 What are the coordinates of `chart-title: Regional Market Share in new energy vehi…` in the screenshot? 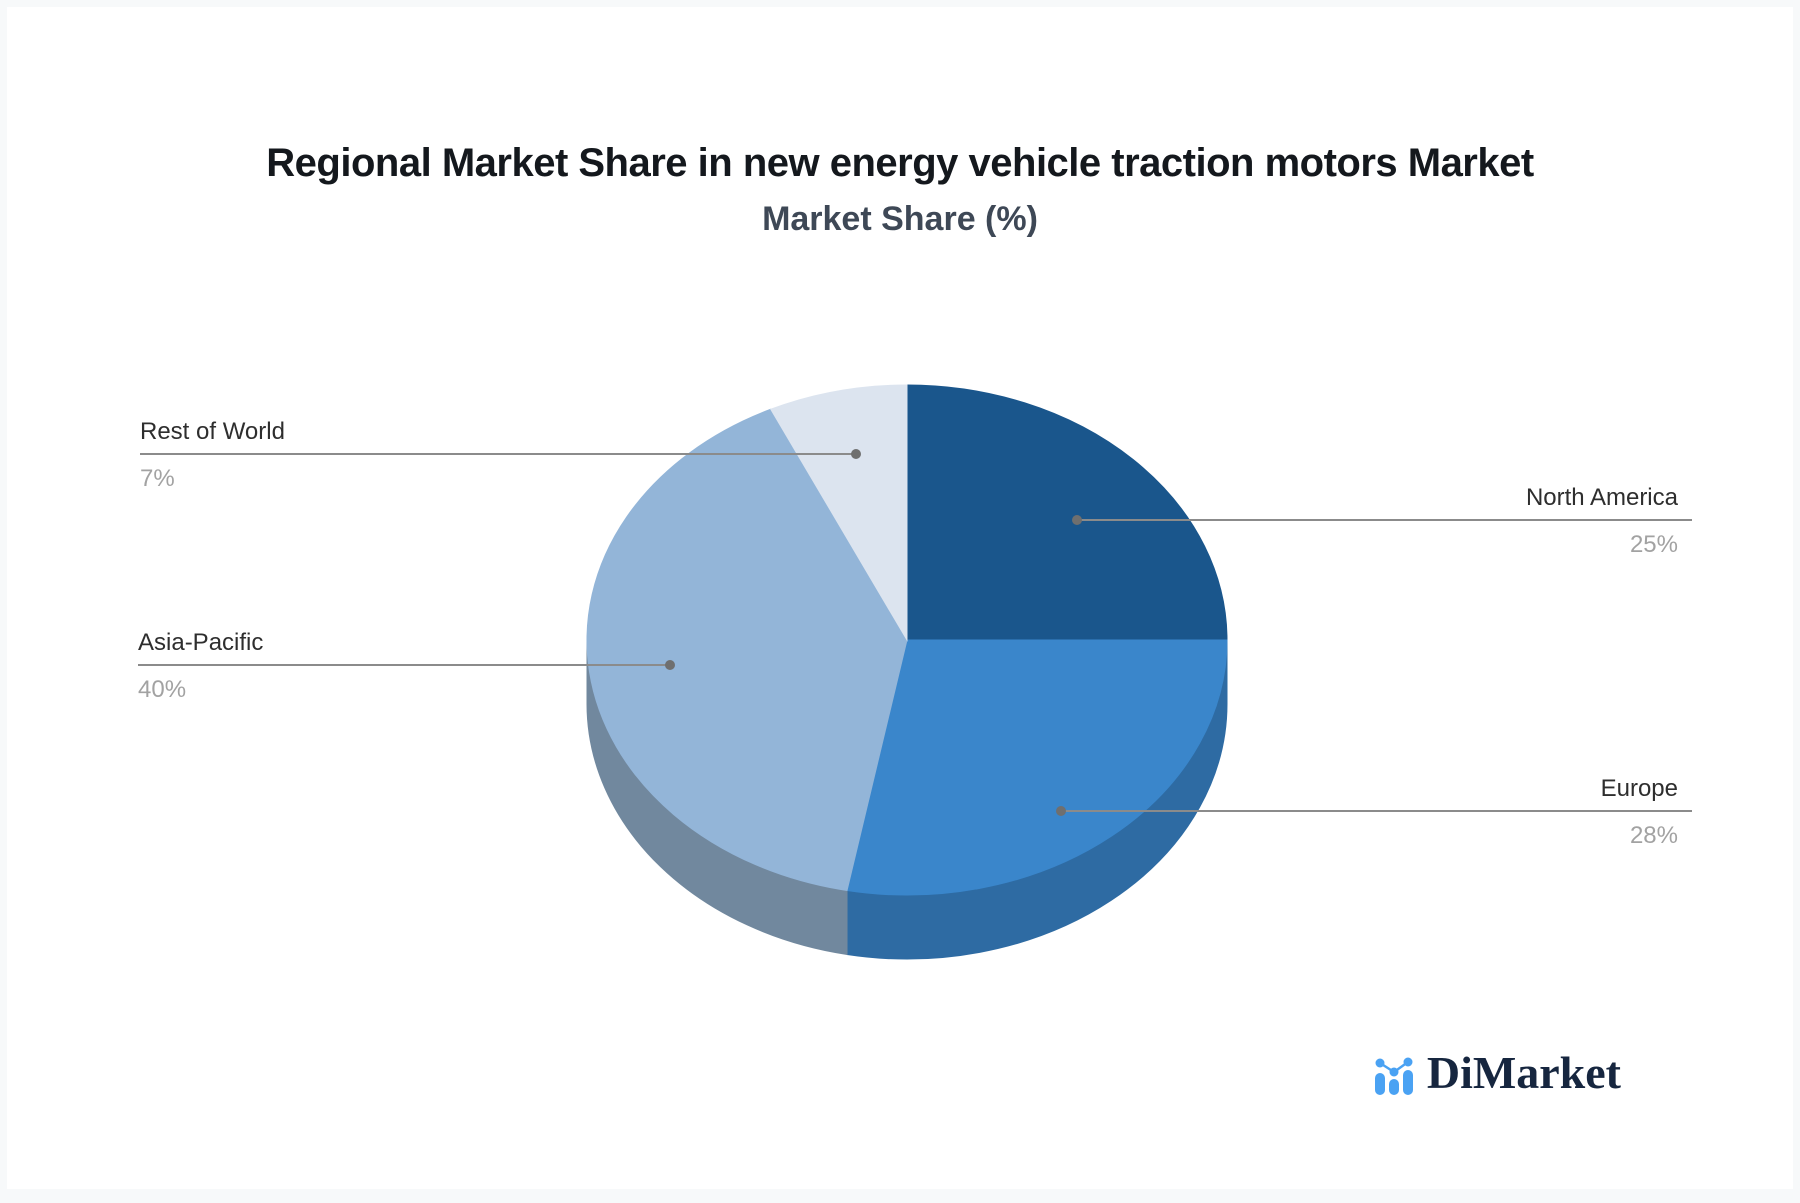 It's located at (900, 163).